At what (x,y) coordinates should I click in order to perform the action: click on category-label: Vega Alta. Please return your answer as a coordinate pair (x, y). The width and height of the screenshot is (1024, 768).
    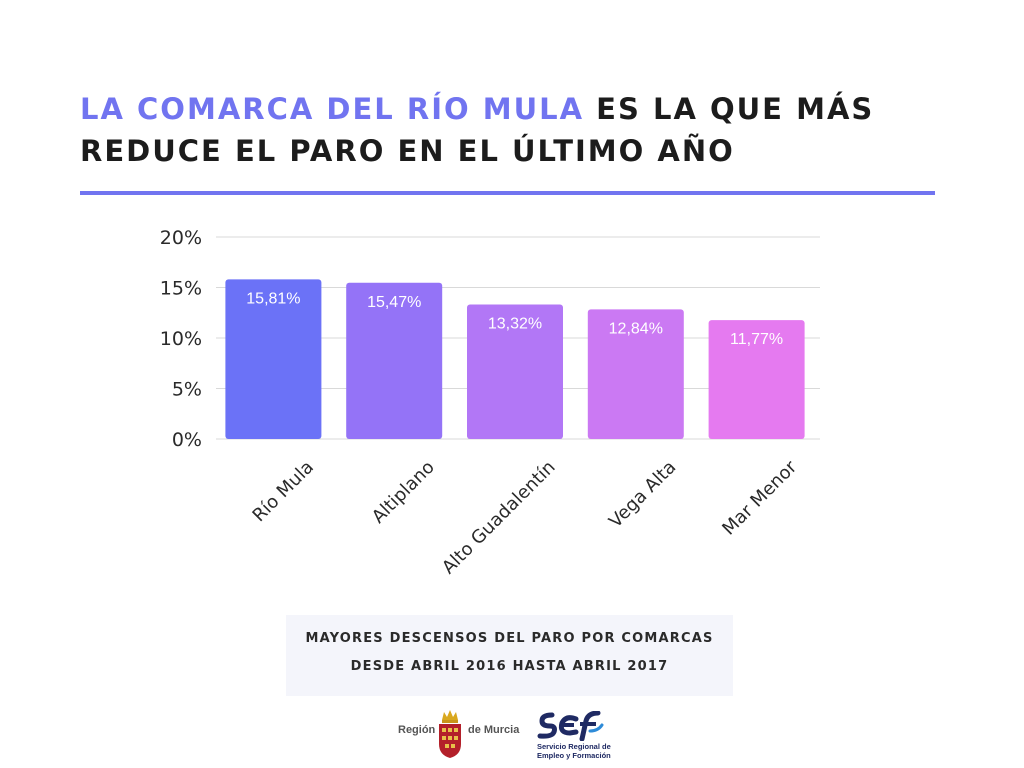
    Looking at the image, I should click on (642, 494).